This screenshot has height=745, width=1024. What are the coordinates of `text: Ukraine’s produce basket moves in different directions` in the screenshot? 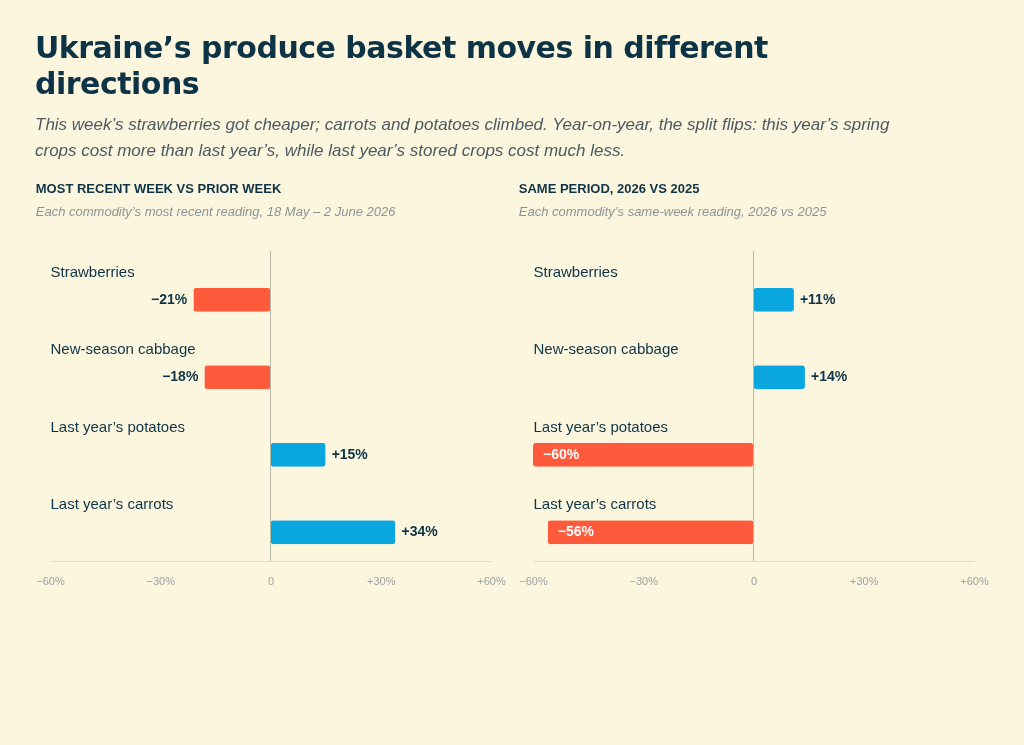 It's located at (402, 66).